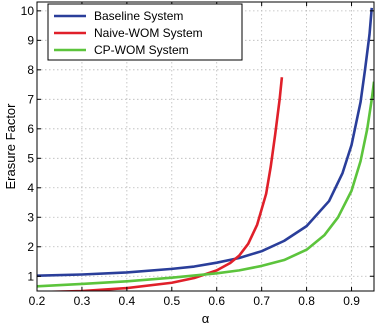 This screenshot has height=330, width=377. I want to click on x-tick-label: 0.6, so click(216, 301).